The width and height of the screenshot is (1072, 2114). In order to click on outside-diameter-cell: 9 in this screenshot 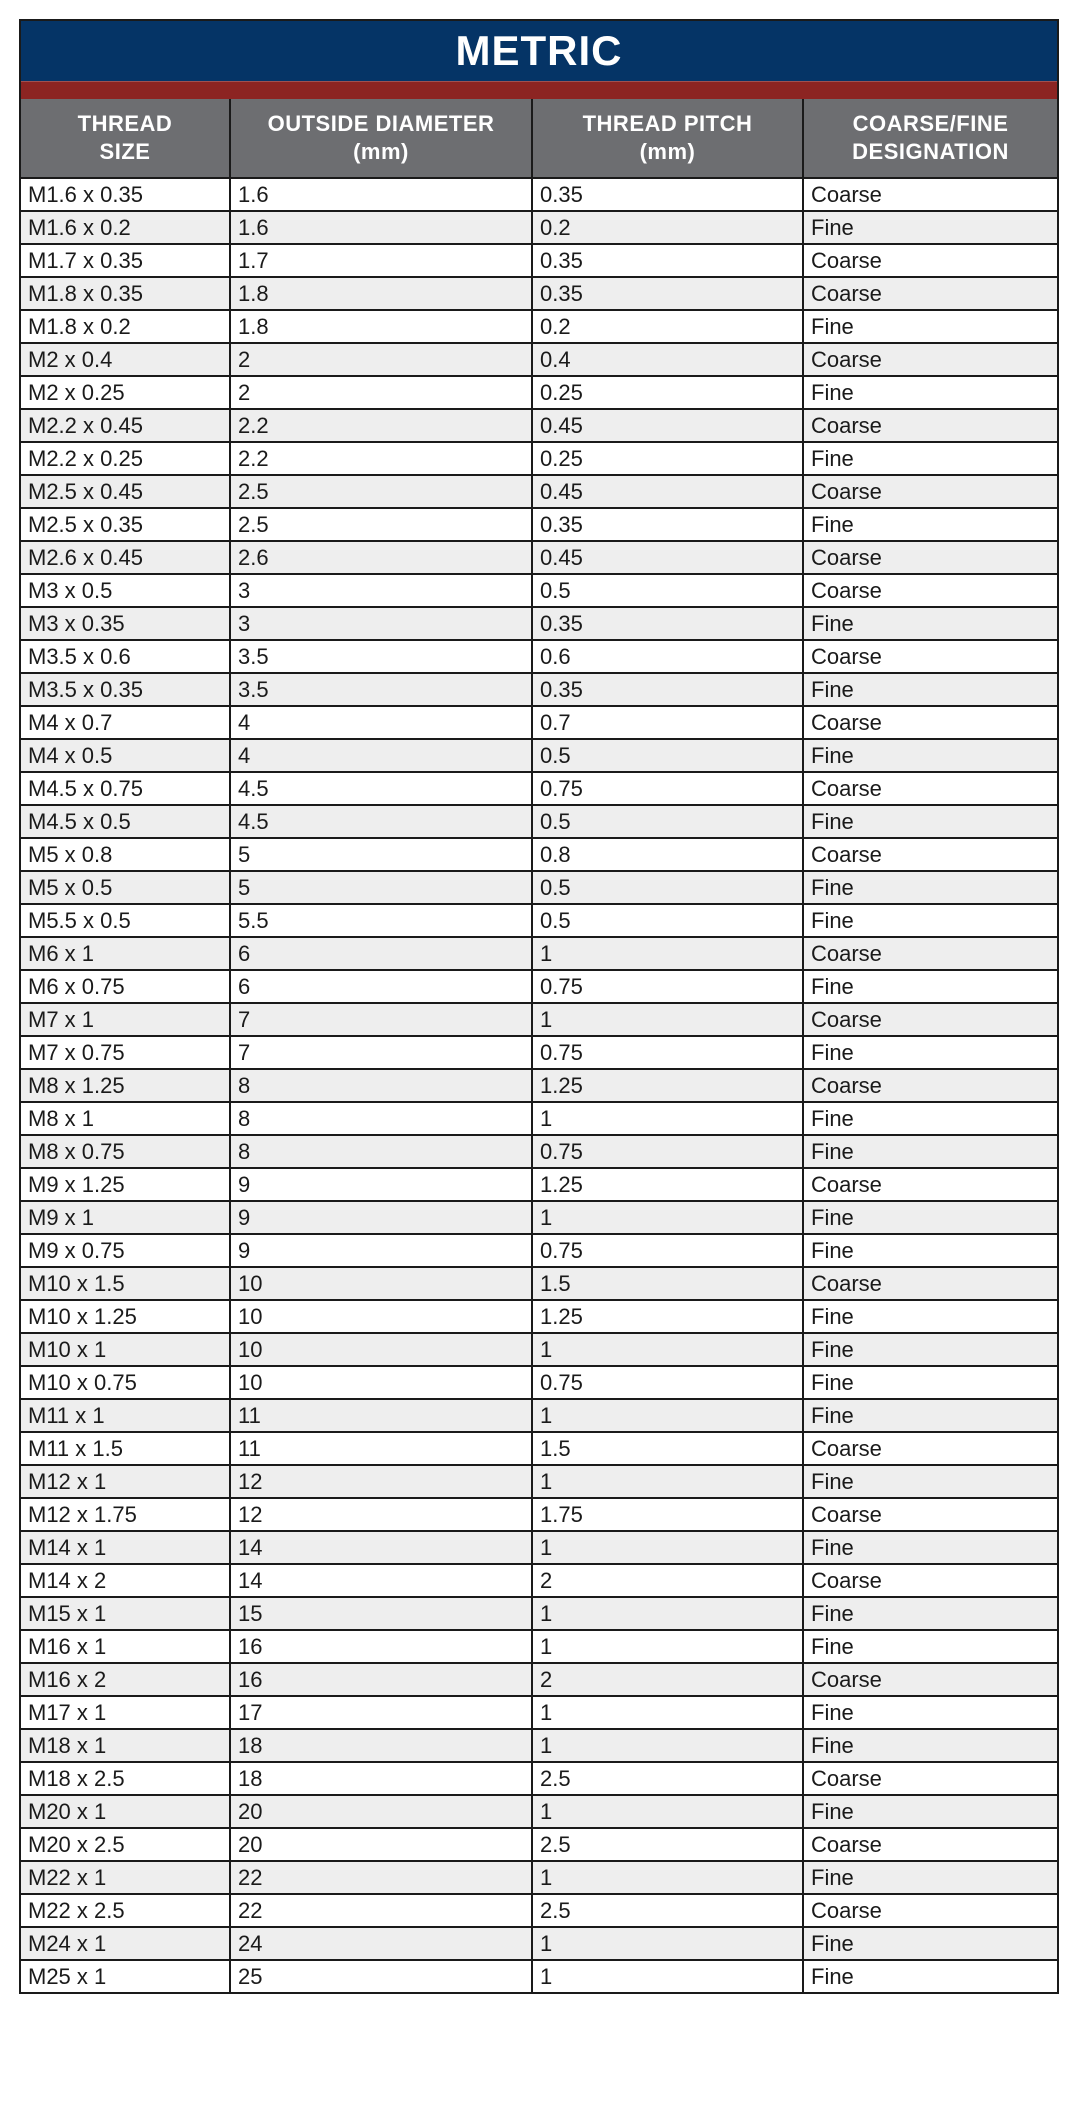, I will do `click(381, 1250)`.